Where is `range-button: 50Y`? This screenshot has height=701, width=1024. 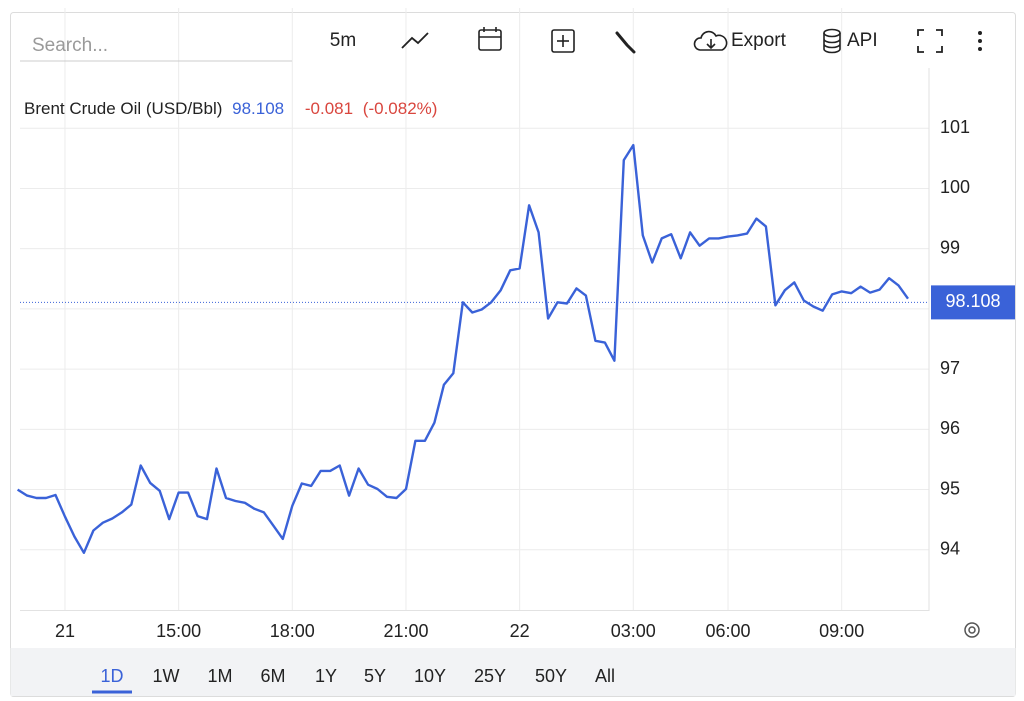
range-button: 50Y is located at coordinates (551, 676).